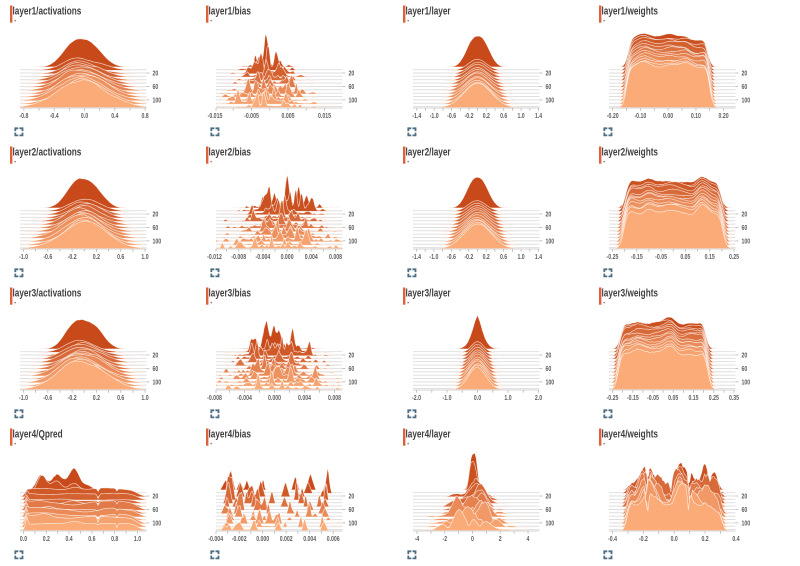 This screenshot has height=566, width=800. I want to click on svg-text: -0.05, so click(661, 255).